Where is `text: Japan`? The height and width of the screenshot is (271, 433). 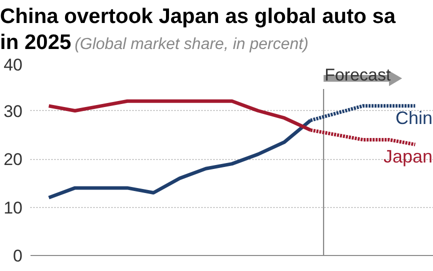 text: Japan is located at coordinates (408, 156).